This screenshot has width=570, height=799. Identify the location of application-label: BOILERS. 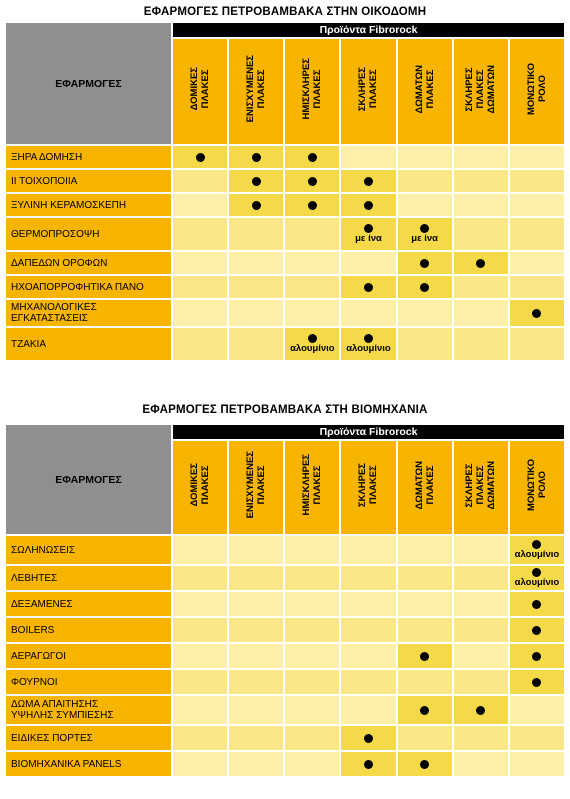
(88, 630).